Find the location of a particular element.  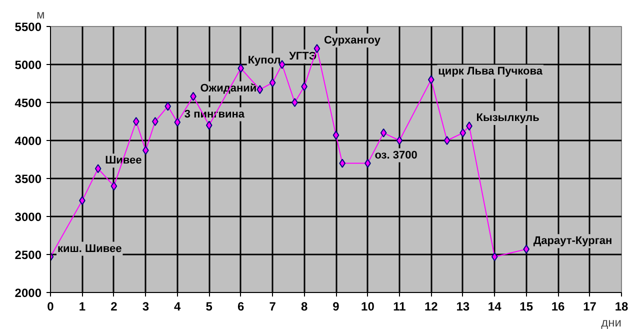

annotation: Сурхангоу is located at coordinates (353, 40).